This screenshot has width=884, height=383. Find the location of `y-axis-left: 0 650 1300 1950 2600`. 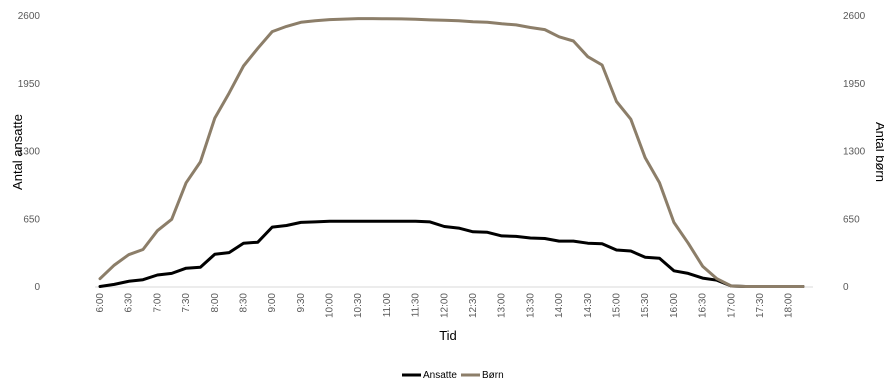

y-axis-left: 0 650 1300 1950 2600 is located at coordinates (29, 152).